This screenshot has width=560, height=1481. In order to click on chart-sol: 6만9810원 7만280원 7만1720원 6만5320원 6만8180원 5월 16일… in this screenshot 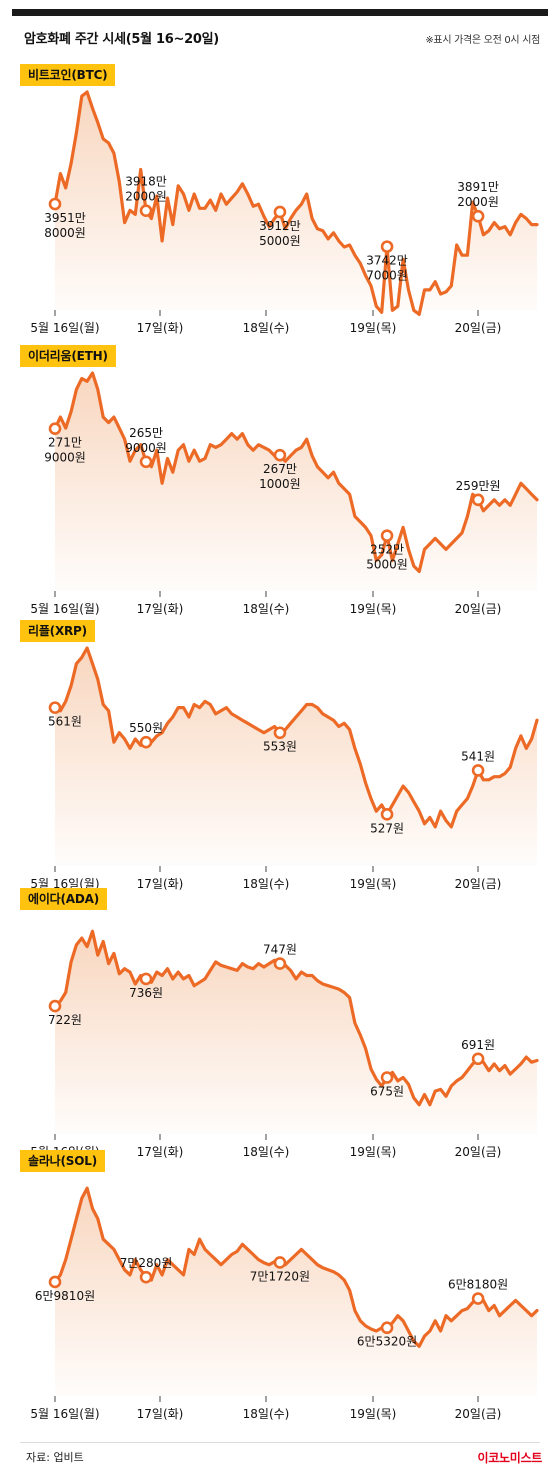, I will do `click(284, 1303)`.